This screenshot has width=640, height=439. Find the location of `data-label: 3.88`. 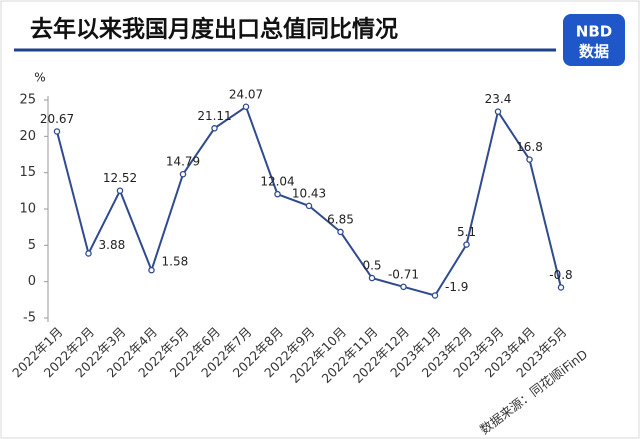

data-label: 3.88 is located at coordinates (112, 245).